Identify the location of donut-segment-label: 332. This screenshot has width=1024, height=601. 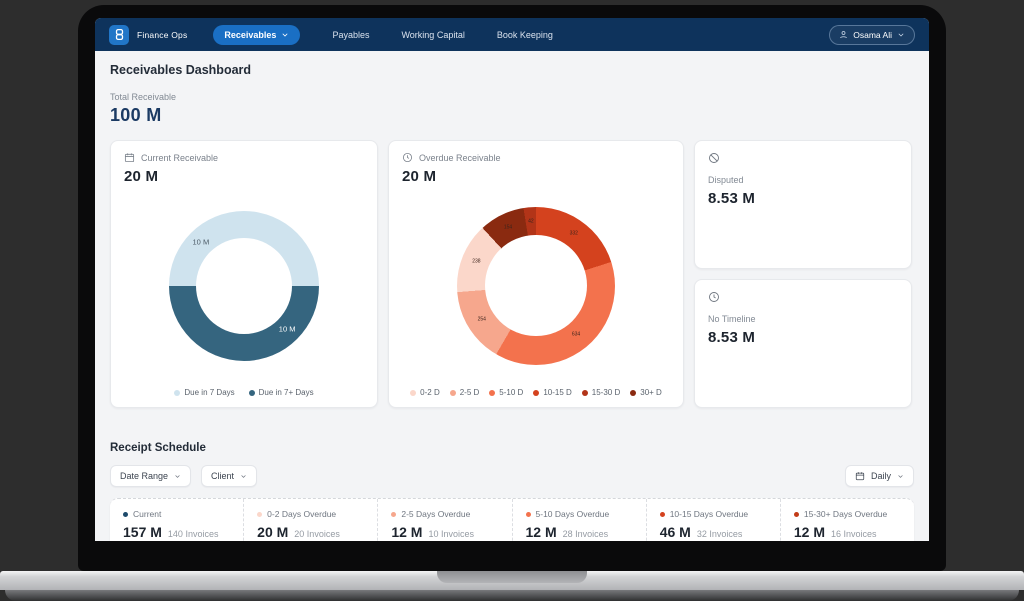
(573, 233).